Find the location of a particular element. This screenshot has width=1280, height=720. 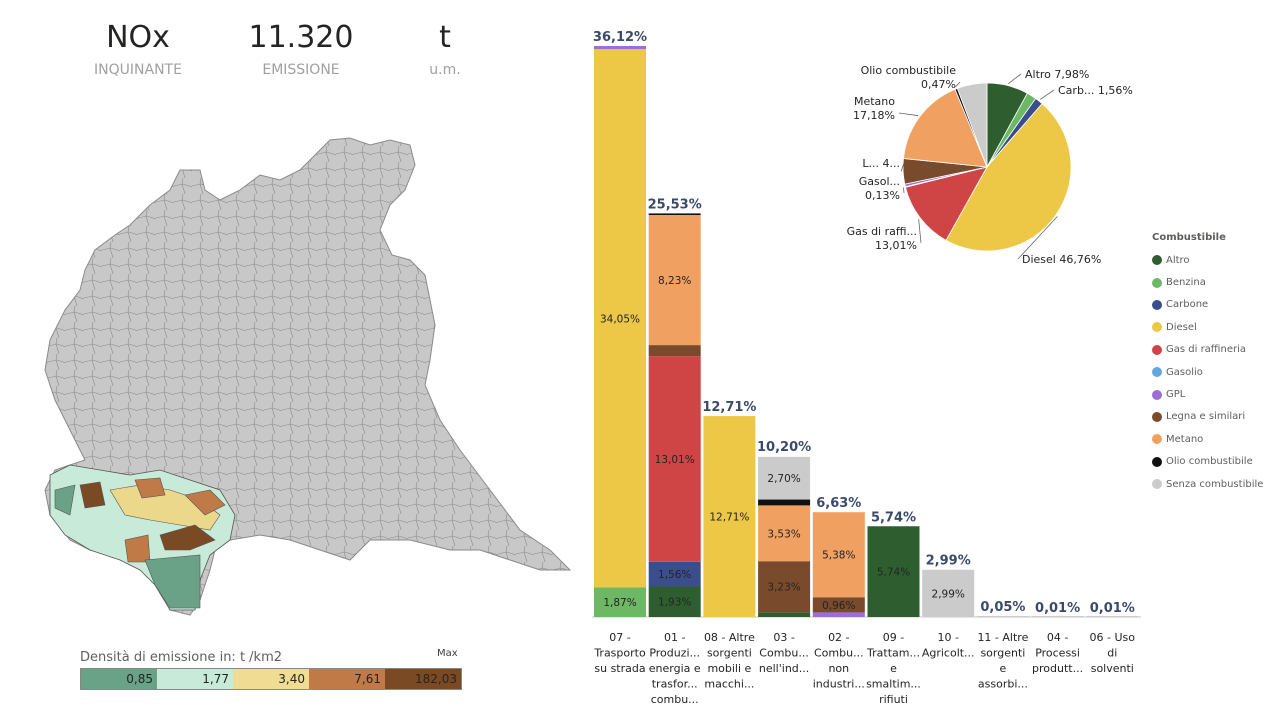

category-label: 08 - Altre is located at coordinates (729, 637).